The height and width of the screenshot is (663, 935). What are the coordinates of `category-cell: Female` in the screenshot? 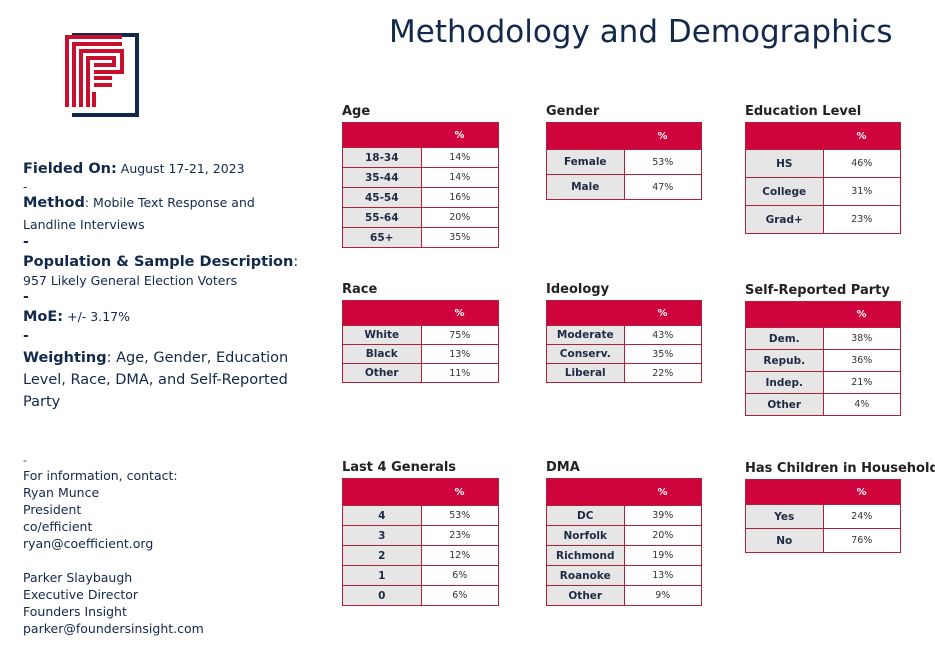 It's located at (585, 162).